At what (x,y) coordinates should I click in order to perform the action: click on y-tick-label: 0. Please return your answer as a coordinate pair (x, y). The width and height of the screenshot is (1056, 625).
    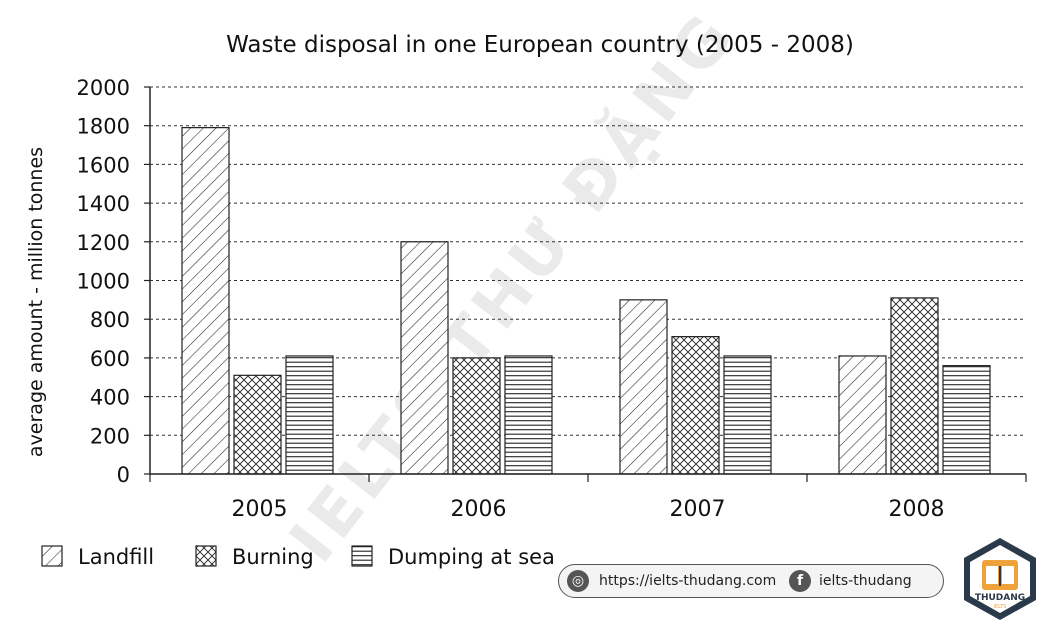
    Looking at the image, I should click on (123, 475).